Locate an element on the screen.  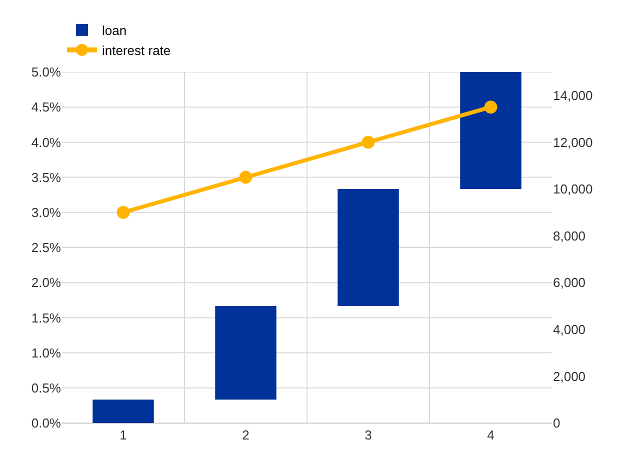
y-tick-label: 3.5% is located at coordinates (46, 177).